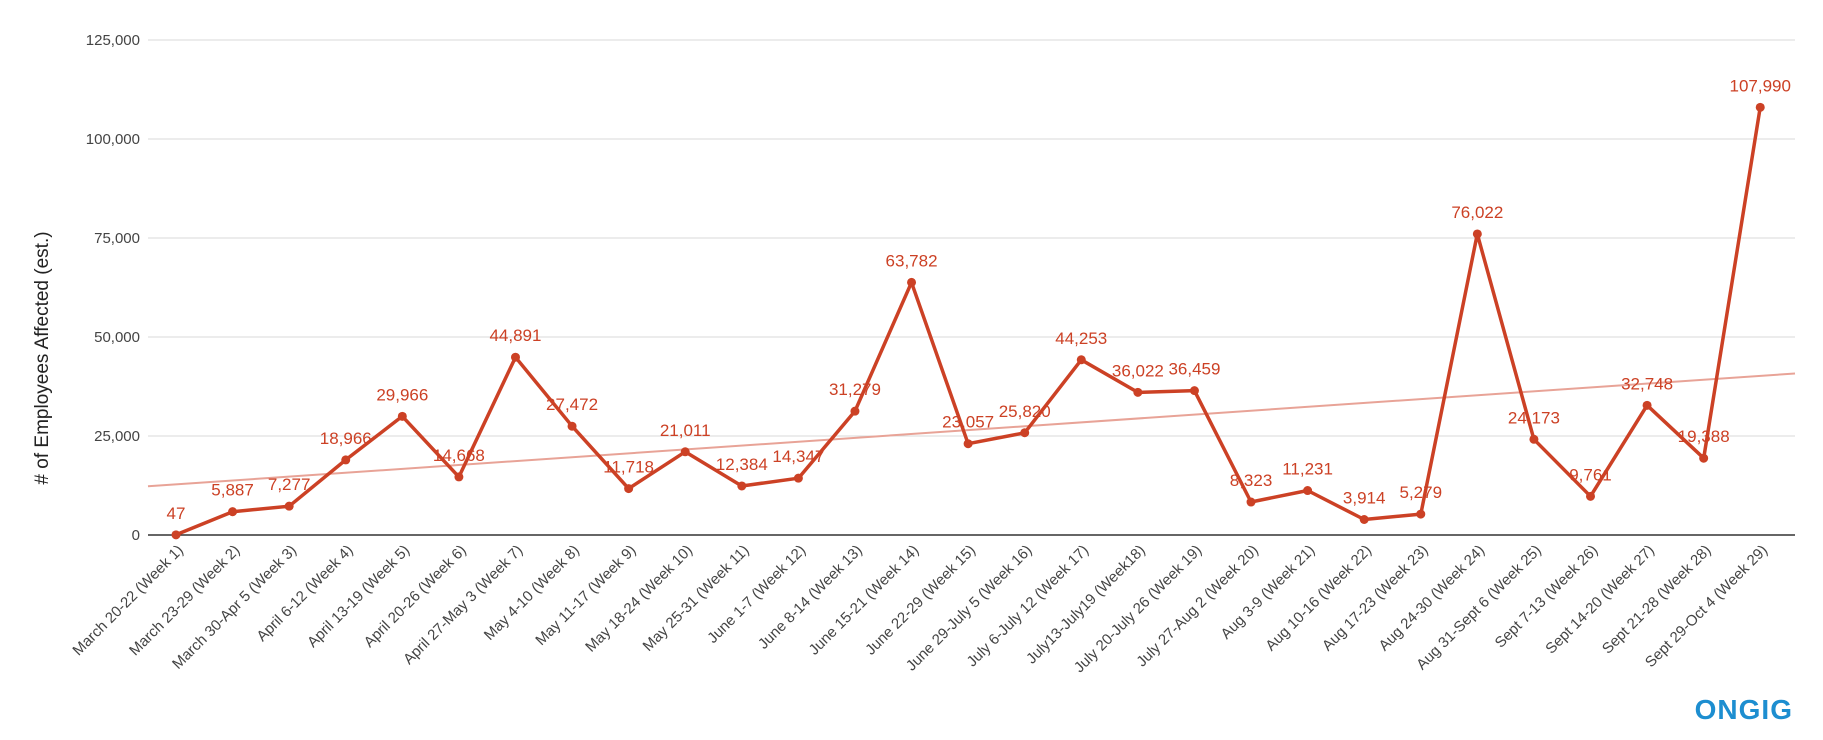 The height and width of the screenshot is (740, 1823). Describe the element at coordinates (1743, 709) in the screenshot. I see `ongig-logo: ONGIG` at that location.